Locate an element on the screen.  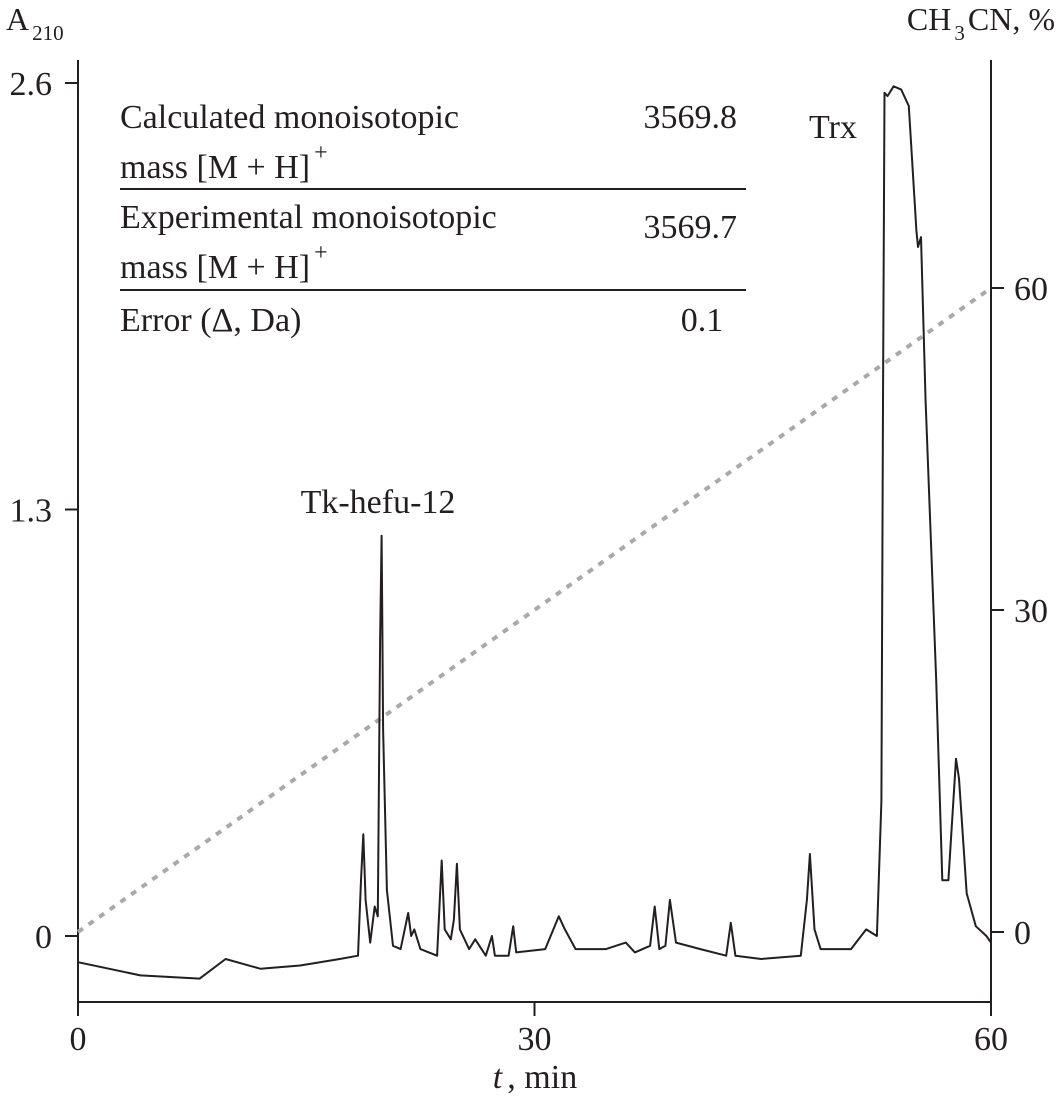
y-right-label: CH 3 CN, % is located at coordinates (981, 23).